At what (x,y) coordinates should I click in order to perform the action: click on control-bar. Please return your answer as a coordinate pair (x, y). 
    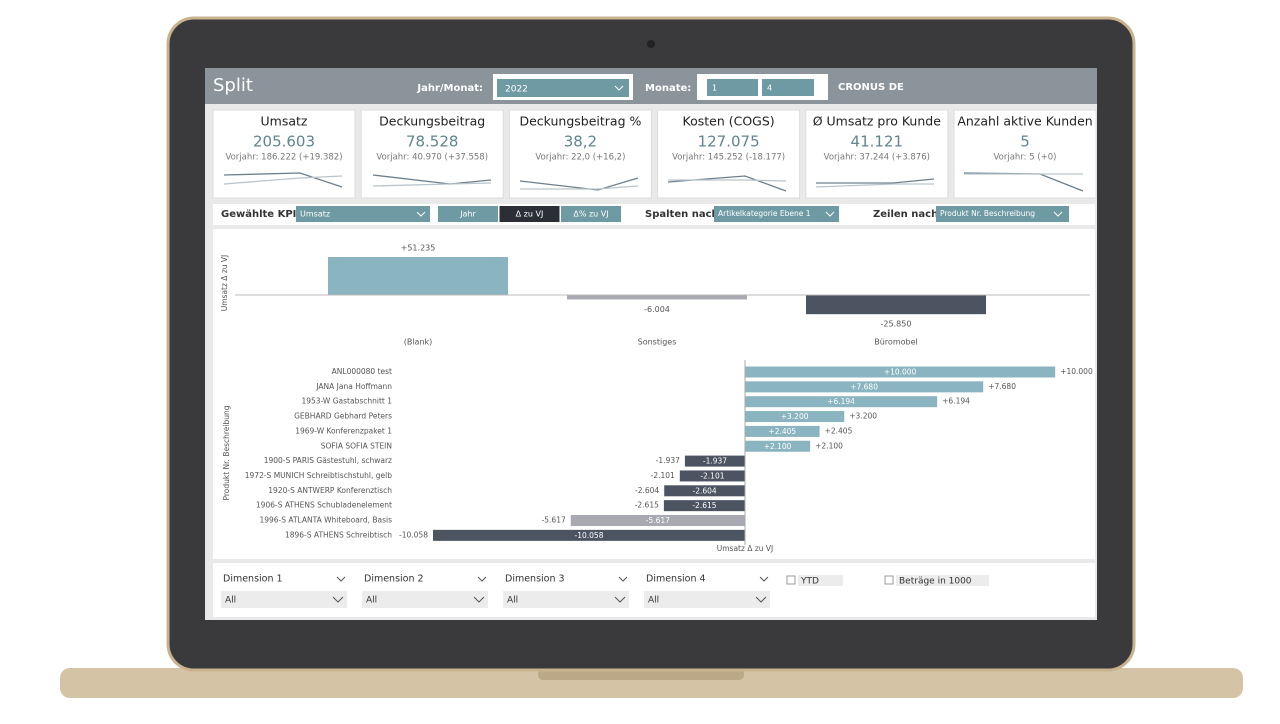
    Looking at the image, I should click on (654, 214).